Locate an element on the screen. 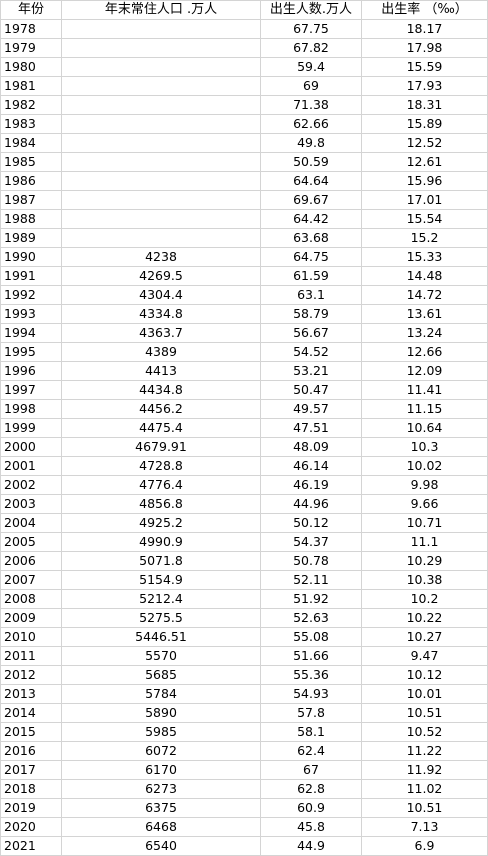 The height and width of the screenshot is (856, 488). cell-births: 63.68 is located at coordinates (311, 238).